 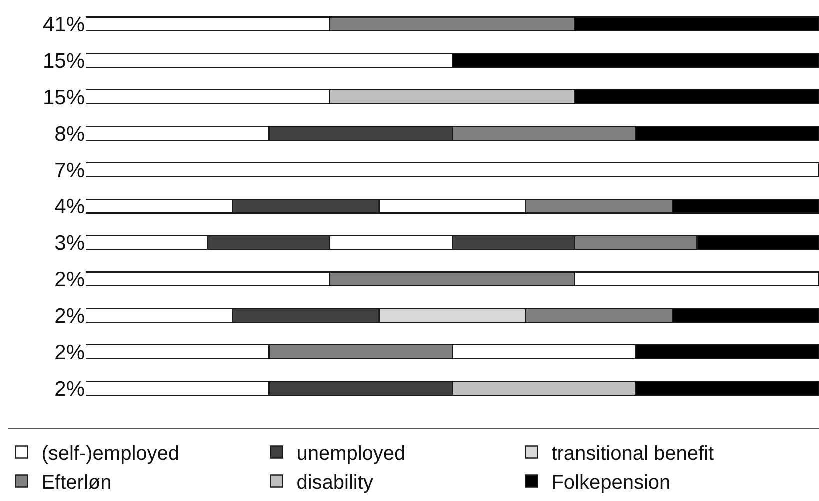 What do you see at coordinates (69, 244) in the screenshot?
I see `y-tick-label: 3%` at bounding box center [69, 244].